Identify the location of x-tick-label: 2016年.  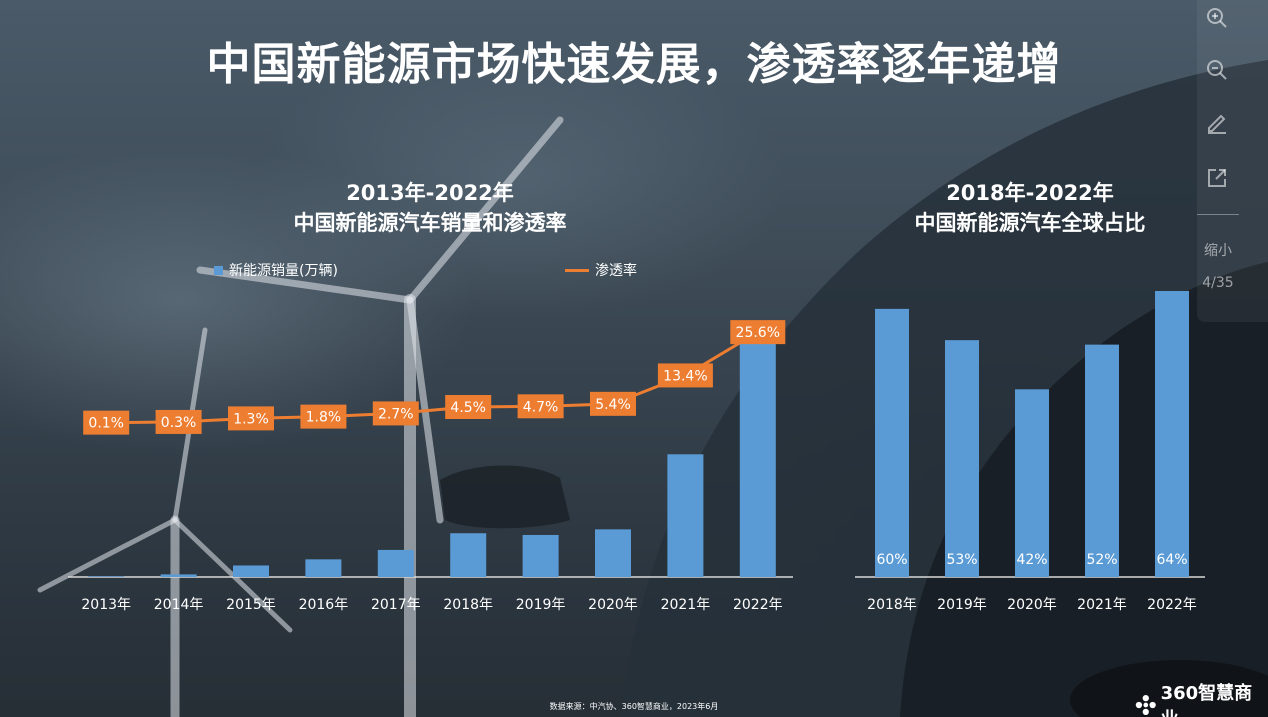
(324, 605).